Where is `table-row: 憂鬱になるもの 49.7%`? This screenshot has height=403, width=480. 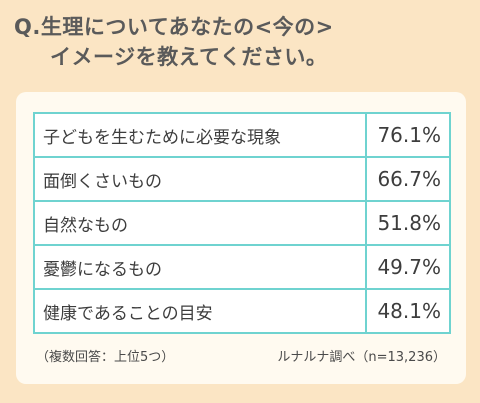 table-row: 憂鬱になるもの 49.7% is located at coordinates (242, 268).